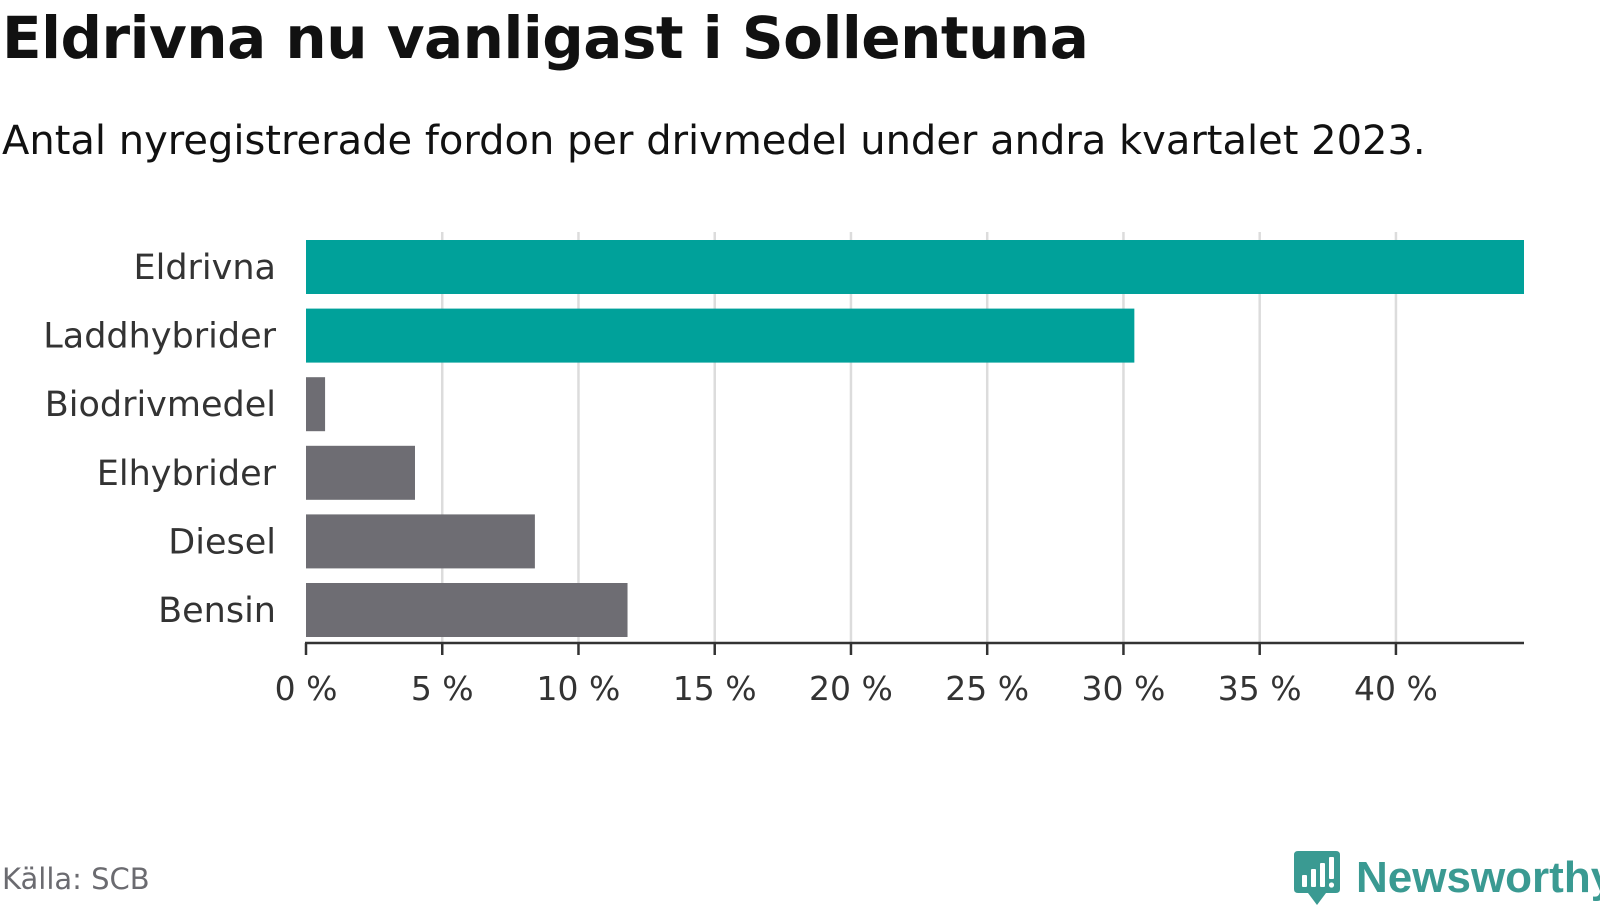 The width and height of the screenshot is (1600, 908). What do you see at coordinates (899, 674) in the screenshot?
I see `x-axis: 0 % 5 % 10 % 15 % 20 % 25 % 30 % 35 % 40 %` at bounding box center [899, 674].